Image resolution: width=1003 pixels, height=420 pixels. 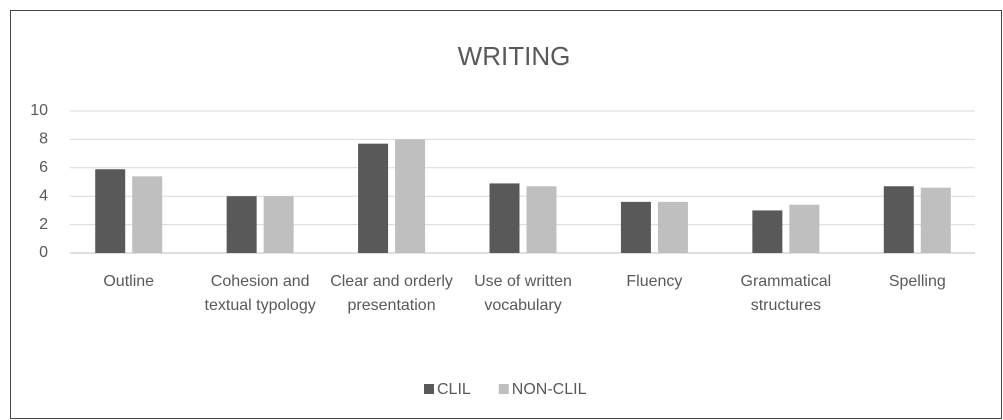 I want to click on y-tick-label: 4, so click(x=43, y=195).